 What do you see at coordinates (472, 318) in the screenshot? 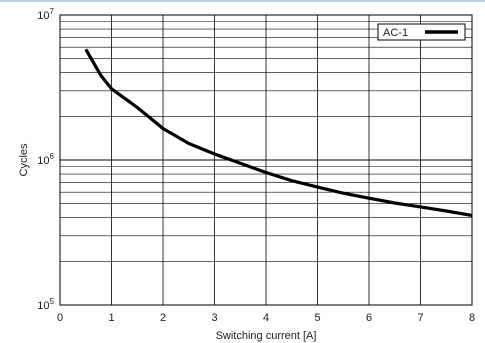
I see `x-tick-label: 8` at bounding box center [472, 318].